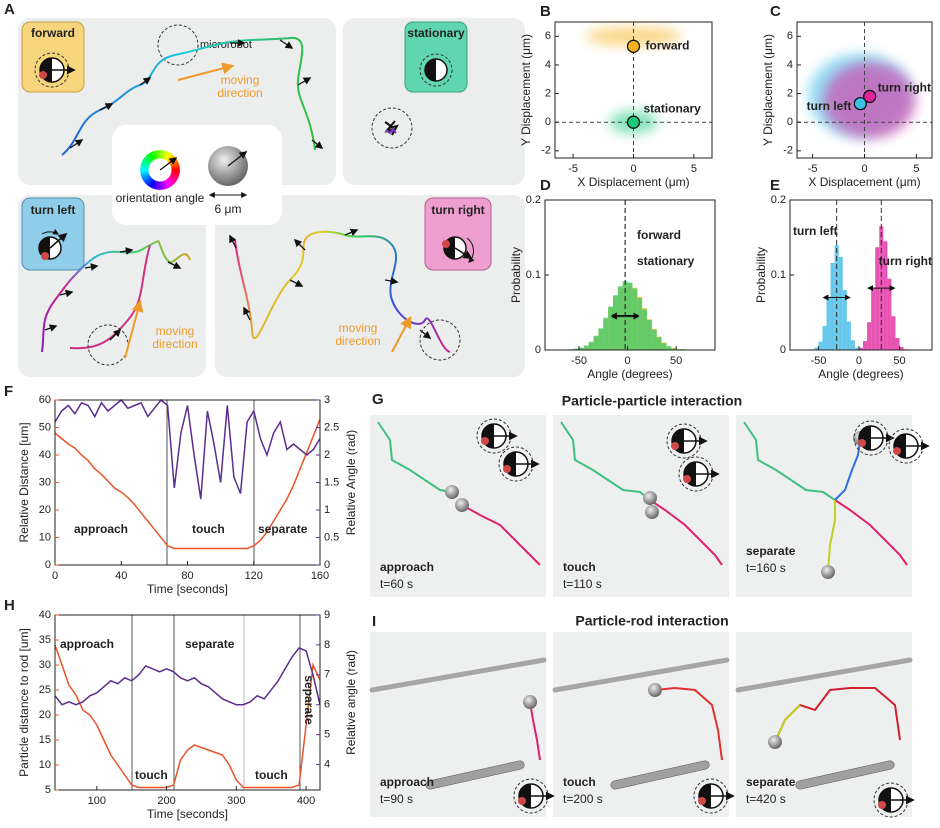 Image resolution: width=940 pixels, height=828 pixels. Describe the element at coordinates (175, 338) in the screenshot. I see `label: moving direction` at that location.